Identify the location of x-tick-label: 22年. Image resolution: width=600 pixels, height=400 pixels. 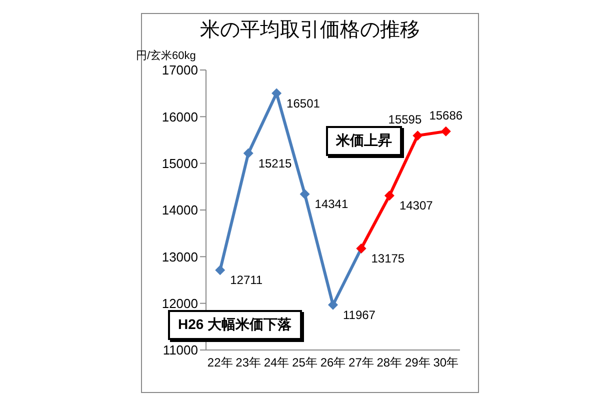
(220, 363).